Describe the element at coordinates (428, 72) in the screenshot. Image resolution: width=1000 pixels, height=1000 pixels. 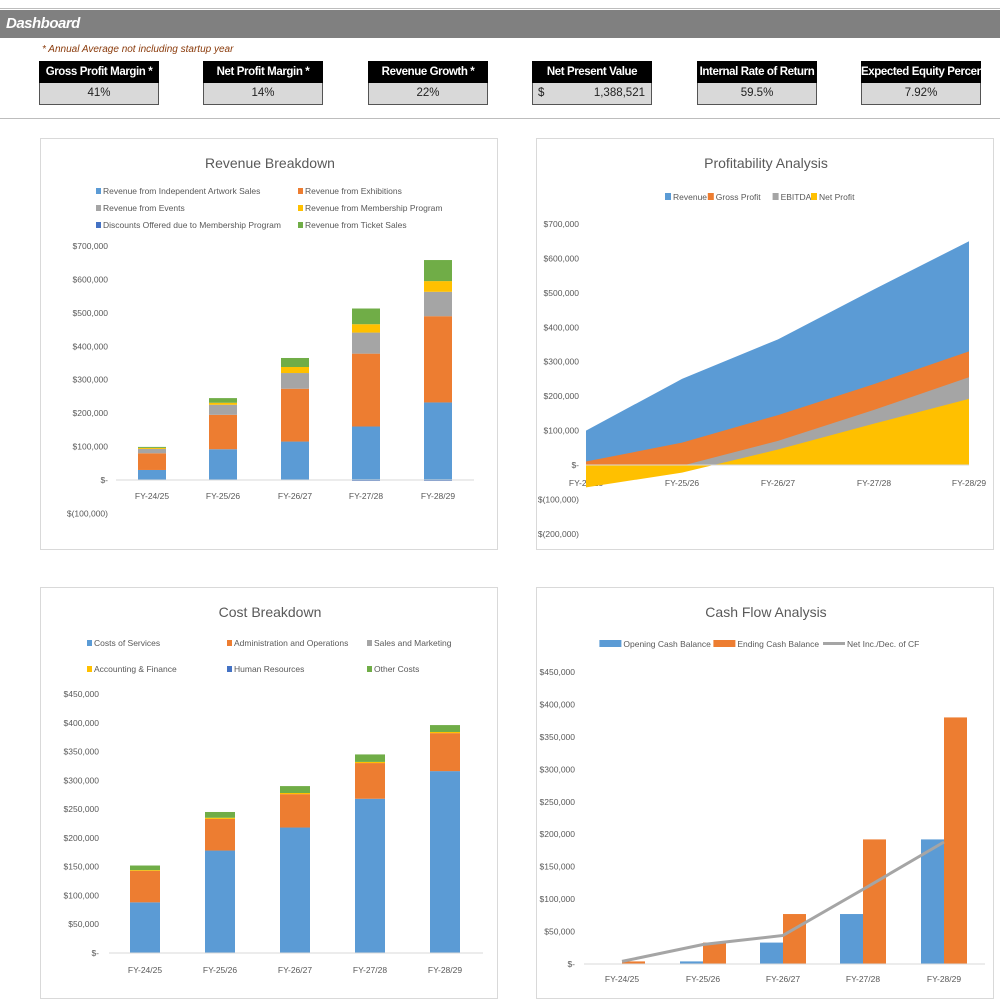
I see `kpi-label: Revenue Growth *` at that location.